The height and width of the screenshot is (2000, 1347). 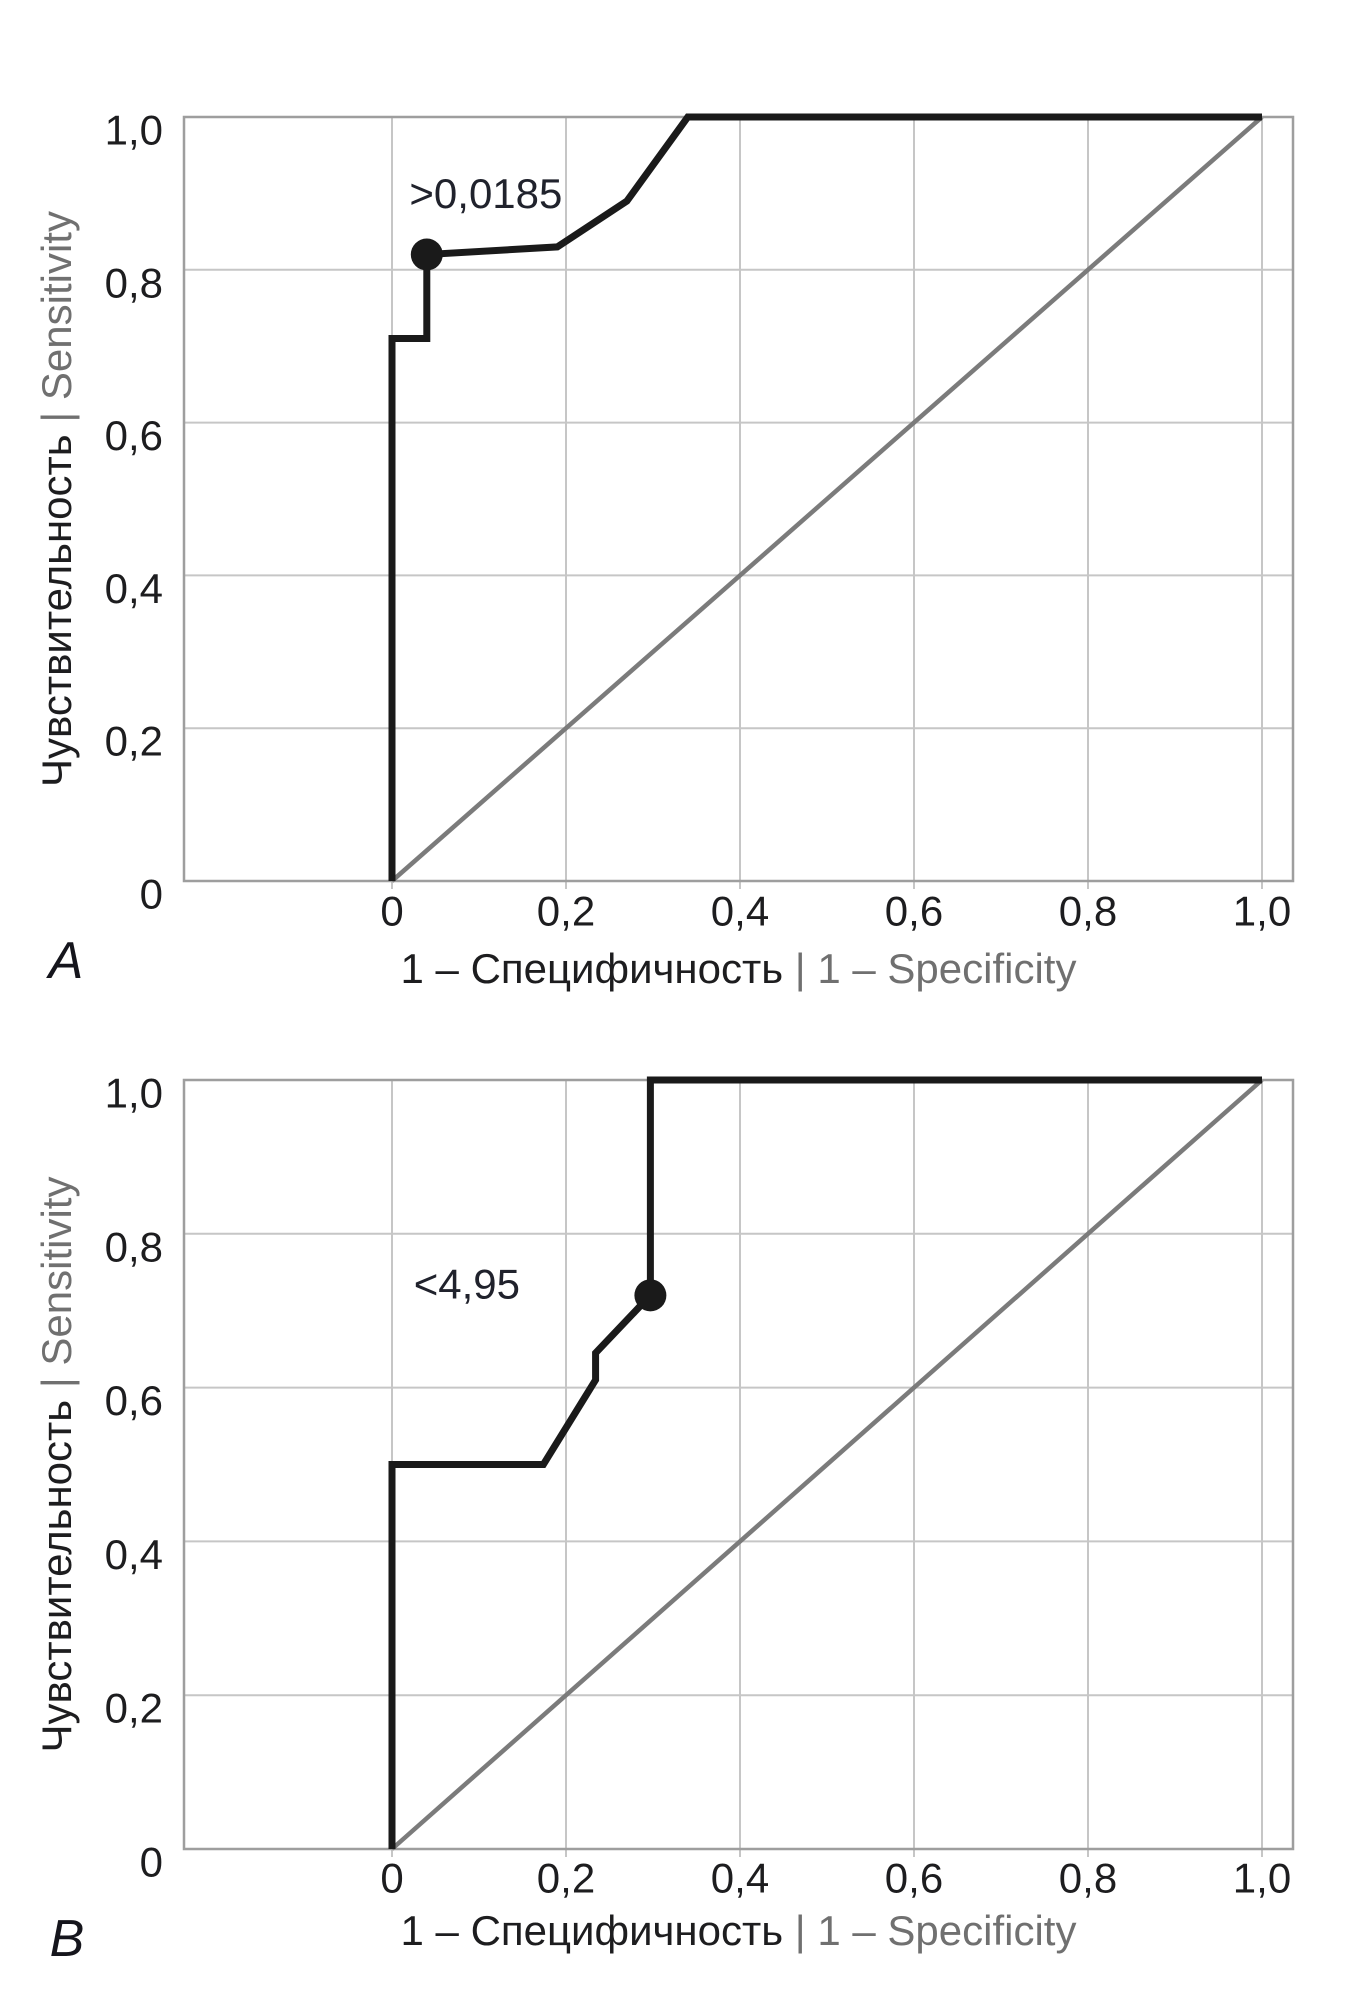 I want to click on panel-a-letter: A, so click(x=65, y=961).